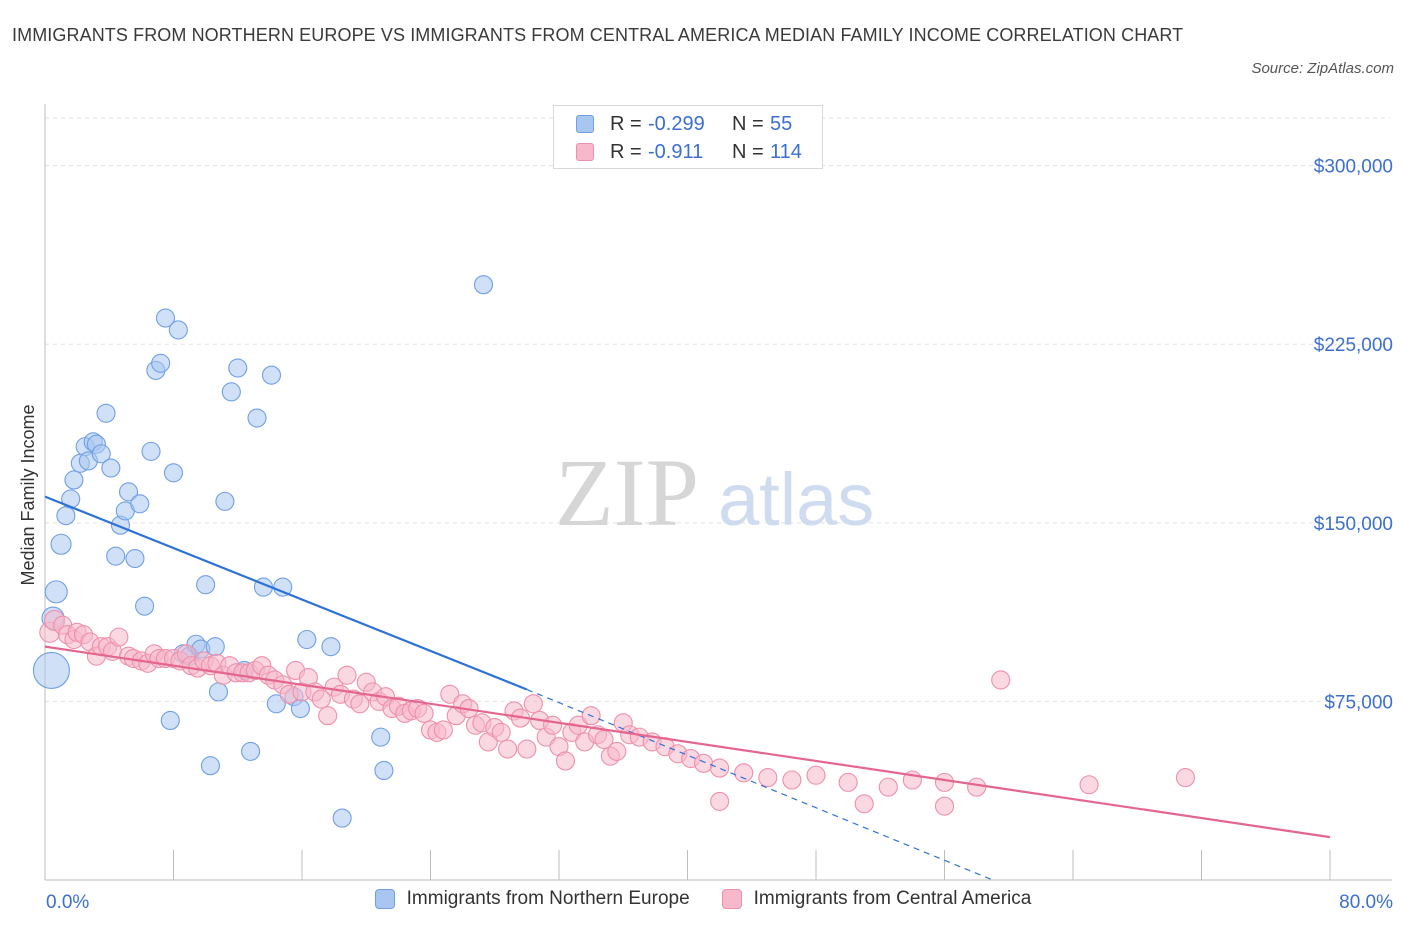 This screenshot has width=1406, height=930. What do you see at coordinates (627, 492) in the screenshot?
I see `watermark-zip: ZIP` at bounding box center [627, 492].